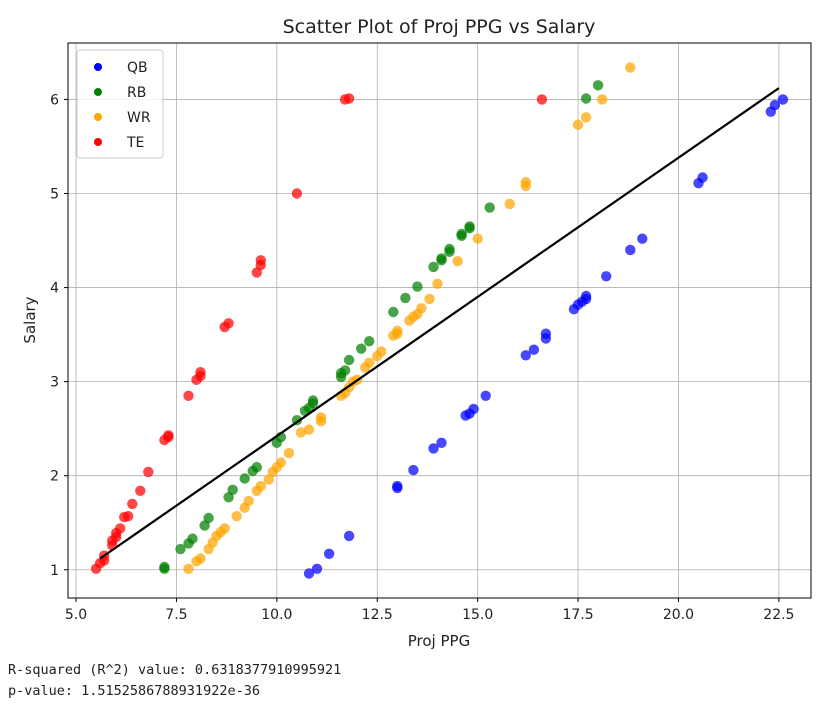 Image resolution: width=823 pixels, height=709 pixels. Describe the element at coordinates (98, 67) in the screenshot. I see `legend-marker-qb` at that location.